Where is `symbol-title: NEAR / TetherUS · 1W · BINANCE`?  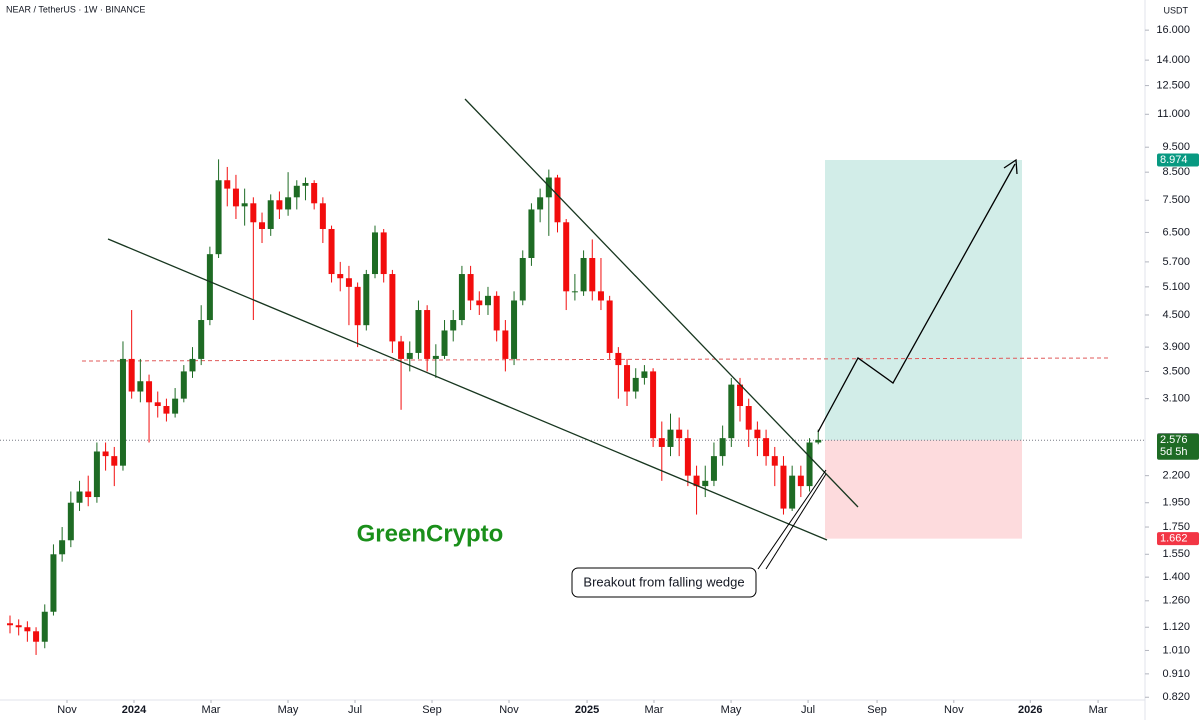
symbol-title: NEAR / TetherUS · 1W · BINANCE is located at coordinates (75, 9).